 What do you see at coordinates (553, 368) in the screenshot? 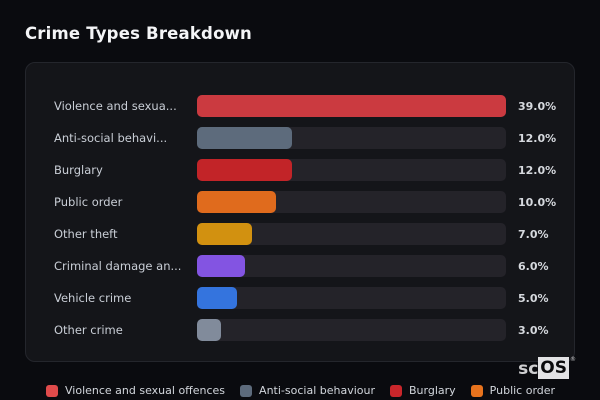
I see `scos-logo-box: OS` at bounding box center [553, 368].